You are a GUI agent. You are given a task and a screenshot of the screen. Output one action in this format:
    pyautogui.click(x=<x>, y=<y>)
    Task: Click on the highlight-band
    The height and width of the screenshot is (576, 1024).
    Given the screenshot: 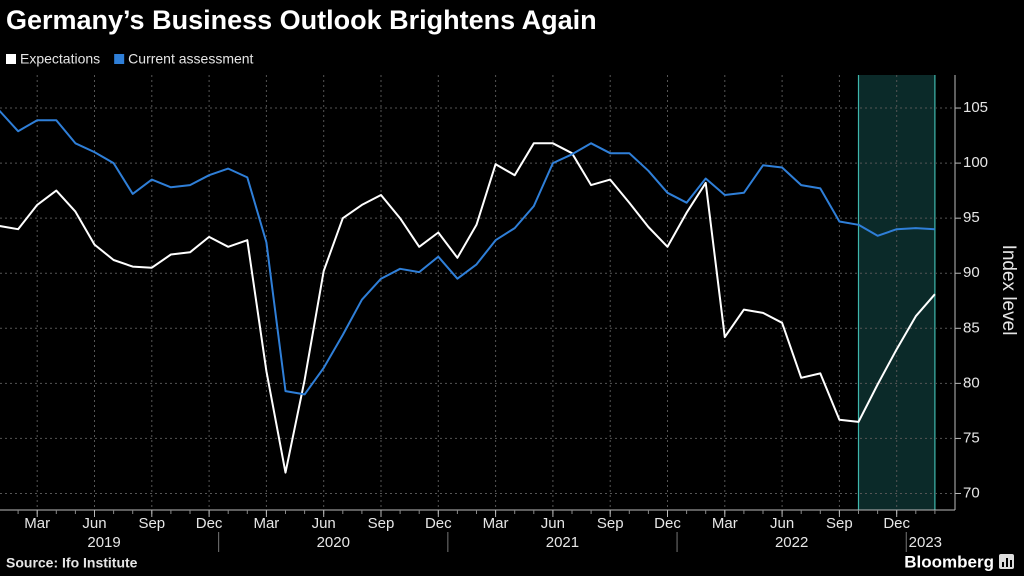 What is the action you would take?
    pyautogui.click(x=896, y=292)
    